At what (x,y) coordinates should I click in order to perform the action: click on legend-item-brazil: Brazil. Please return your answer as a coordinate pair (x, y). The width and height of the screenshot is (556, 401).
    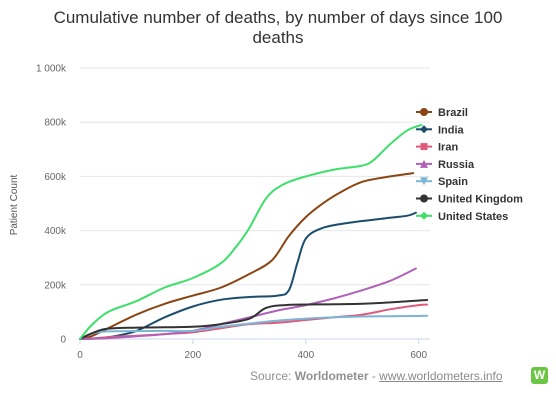
    Looking at the image, I should click on (442, 113).